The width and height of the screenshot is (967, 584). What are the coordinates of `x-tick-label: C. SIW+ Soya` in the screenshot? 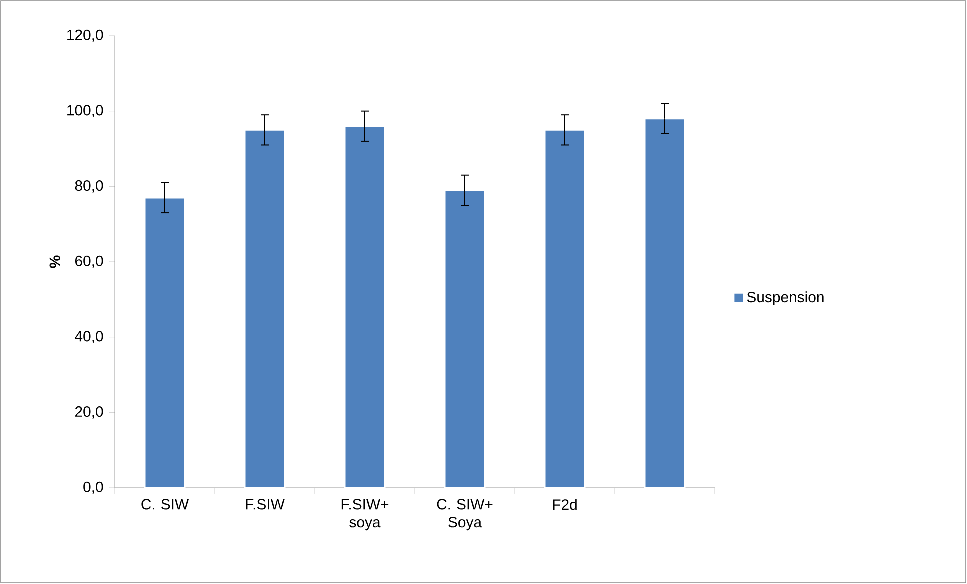 It's located at (465, 515).